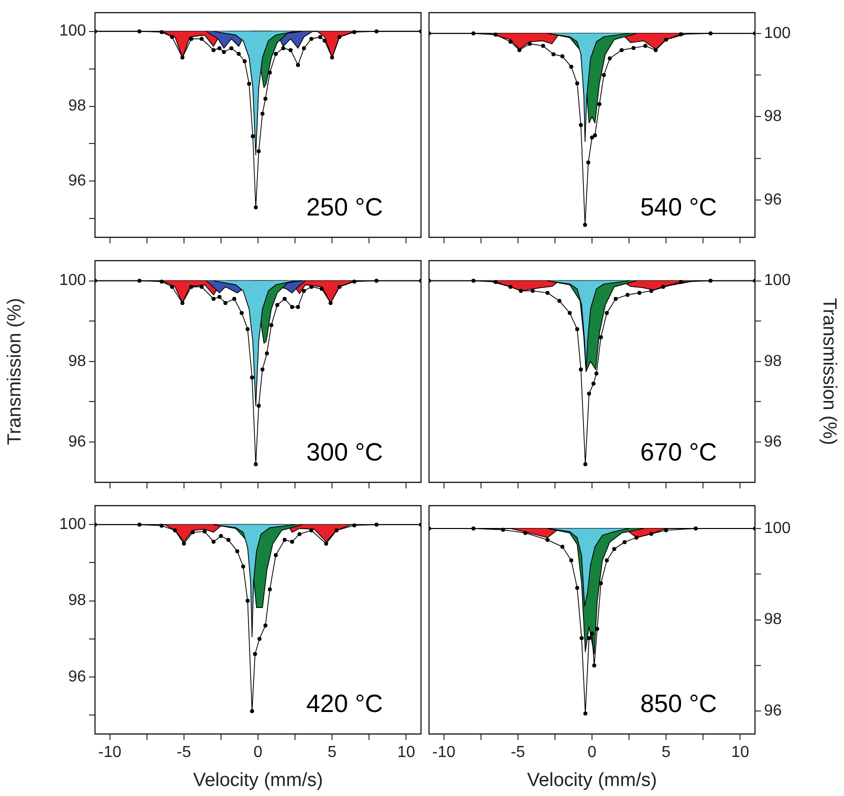 This screenshot has width=844, height=796. Describe the element at coordinates (344, 452) in the screenshot. I see `annotation: 300 °C` at that location.